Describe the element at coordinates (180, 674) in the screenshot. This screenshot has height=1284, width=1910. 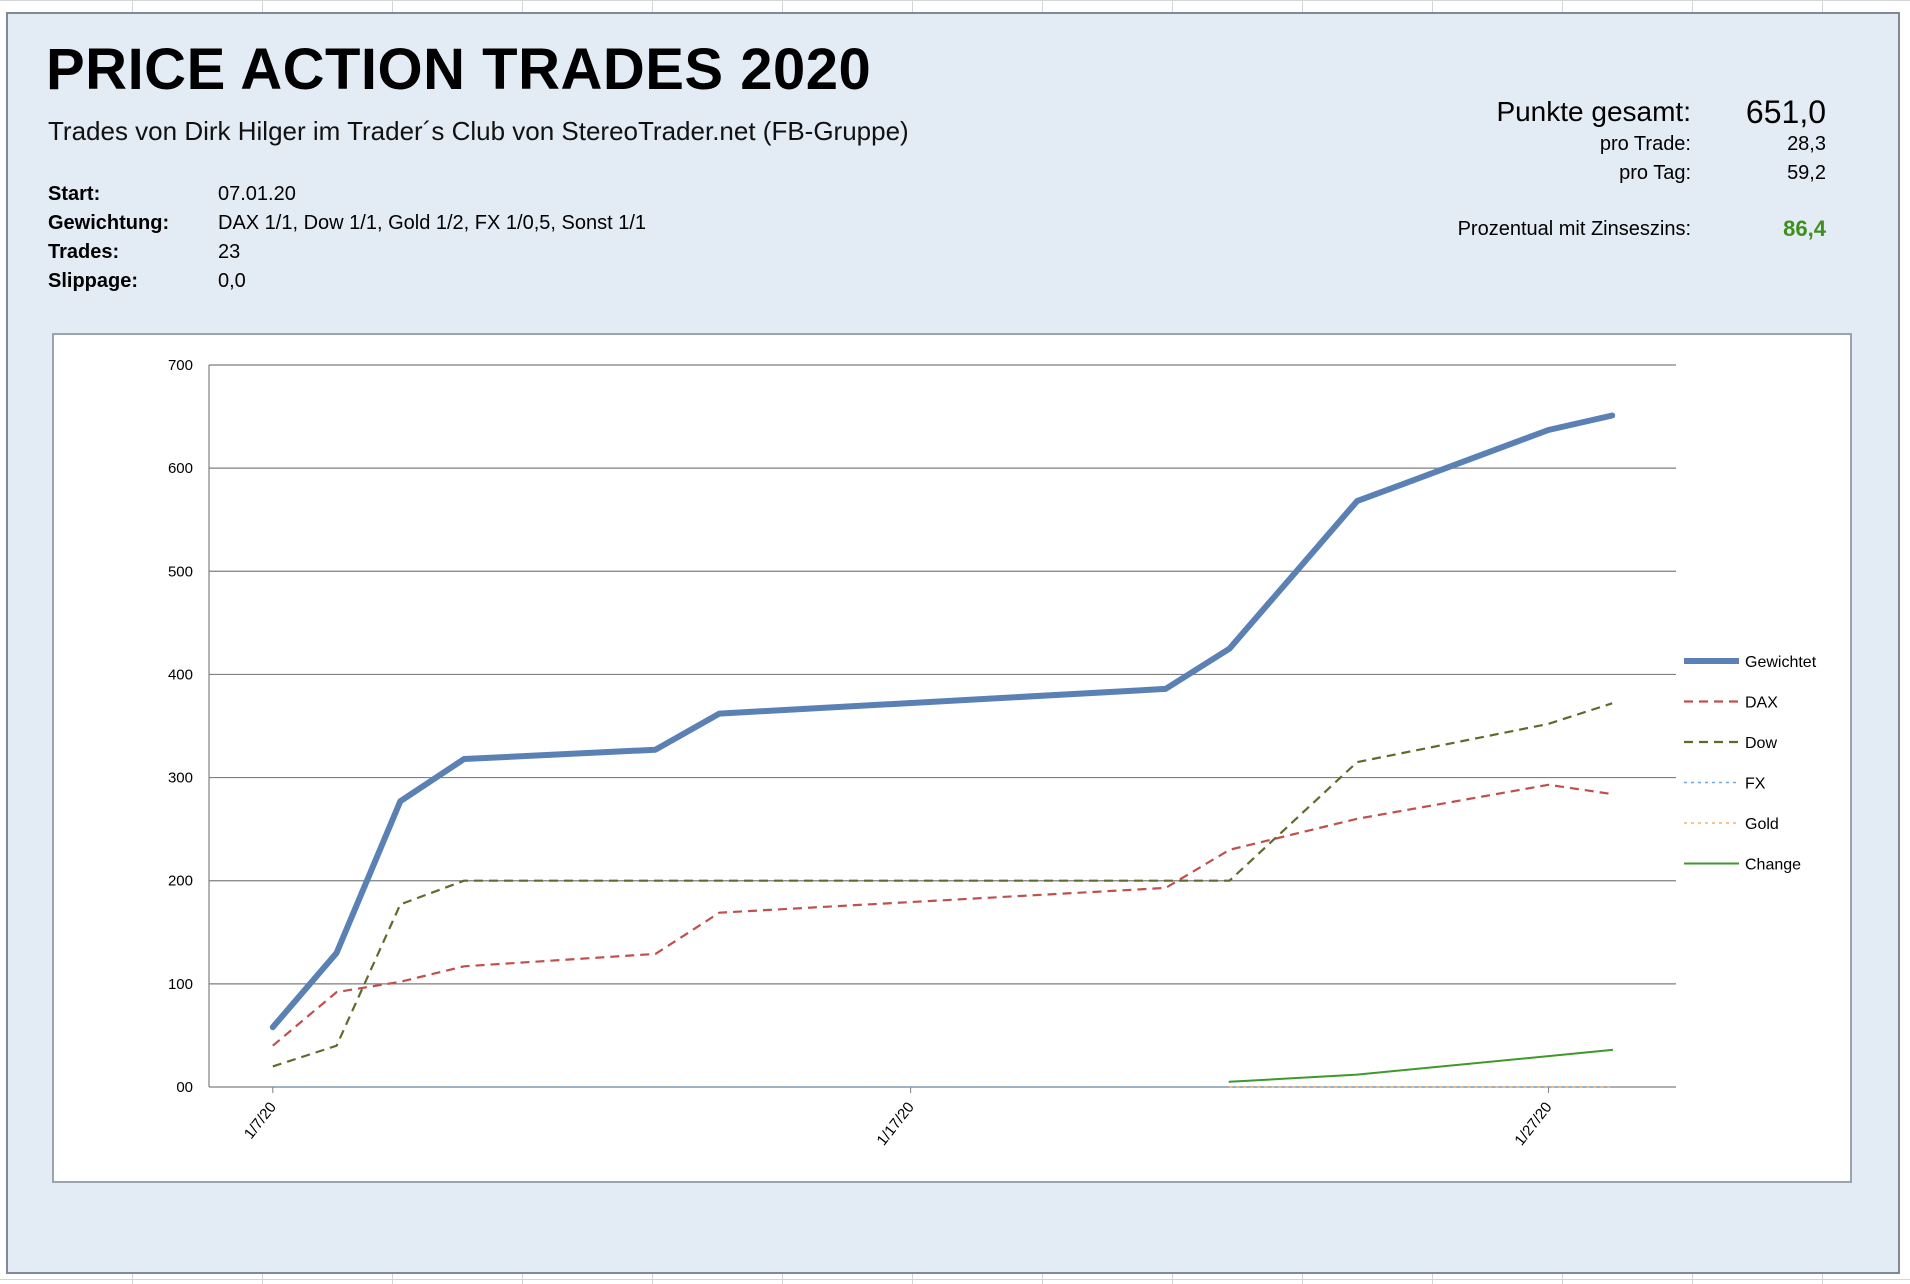
I see `y-tick-label: 400` at that location.